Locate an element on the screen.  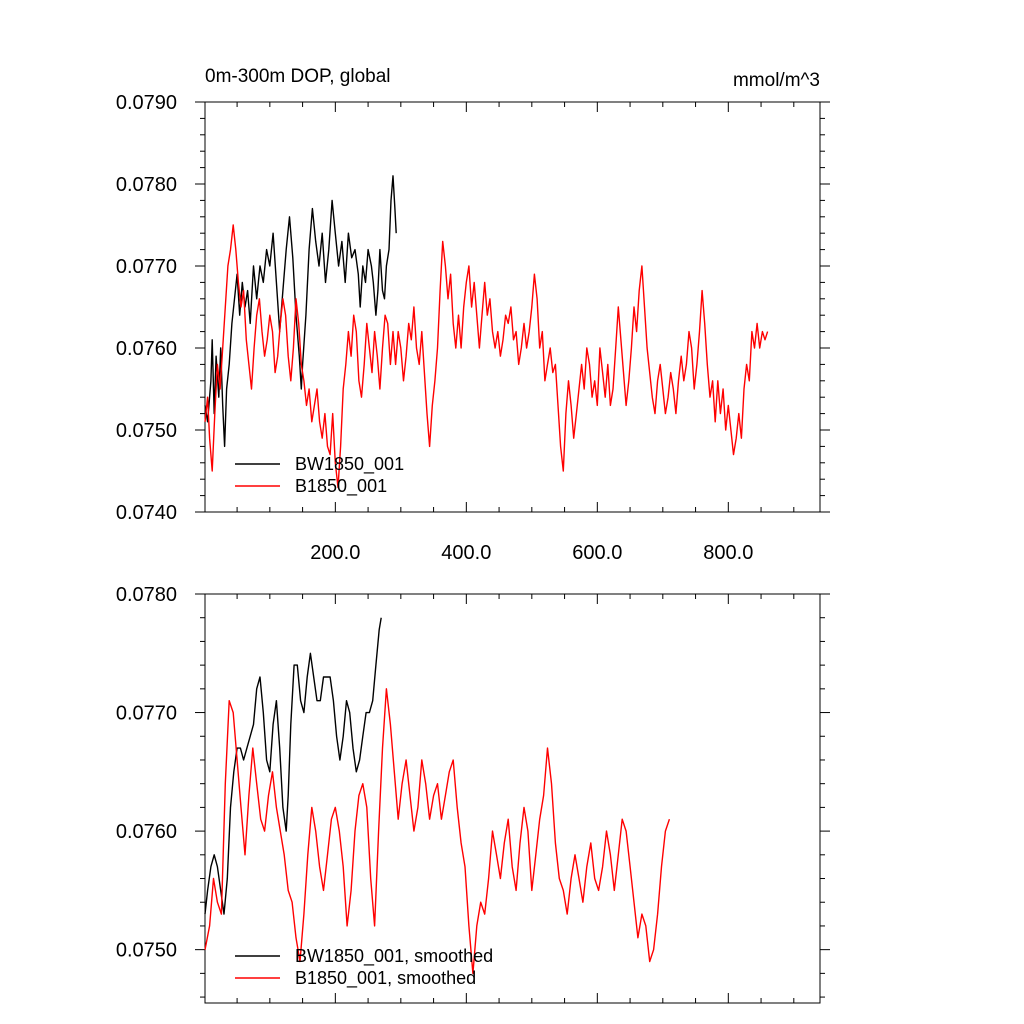
x-tick-label: 600.0 is located at coordinates (597, 553).